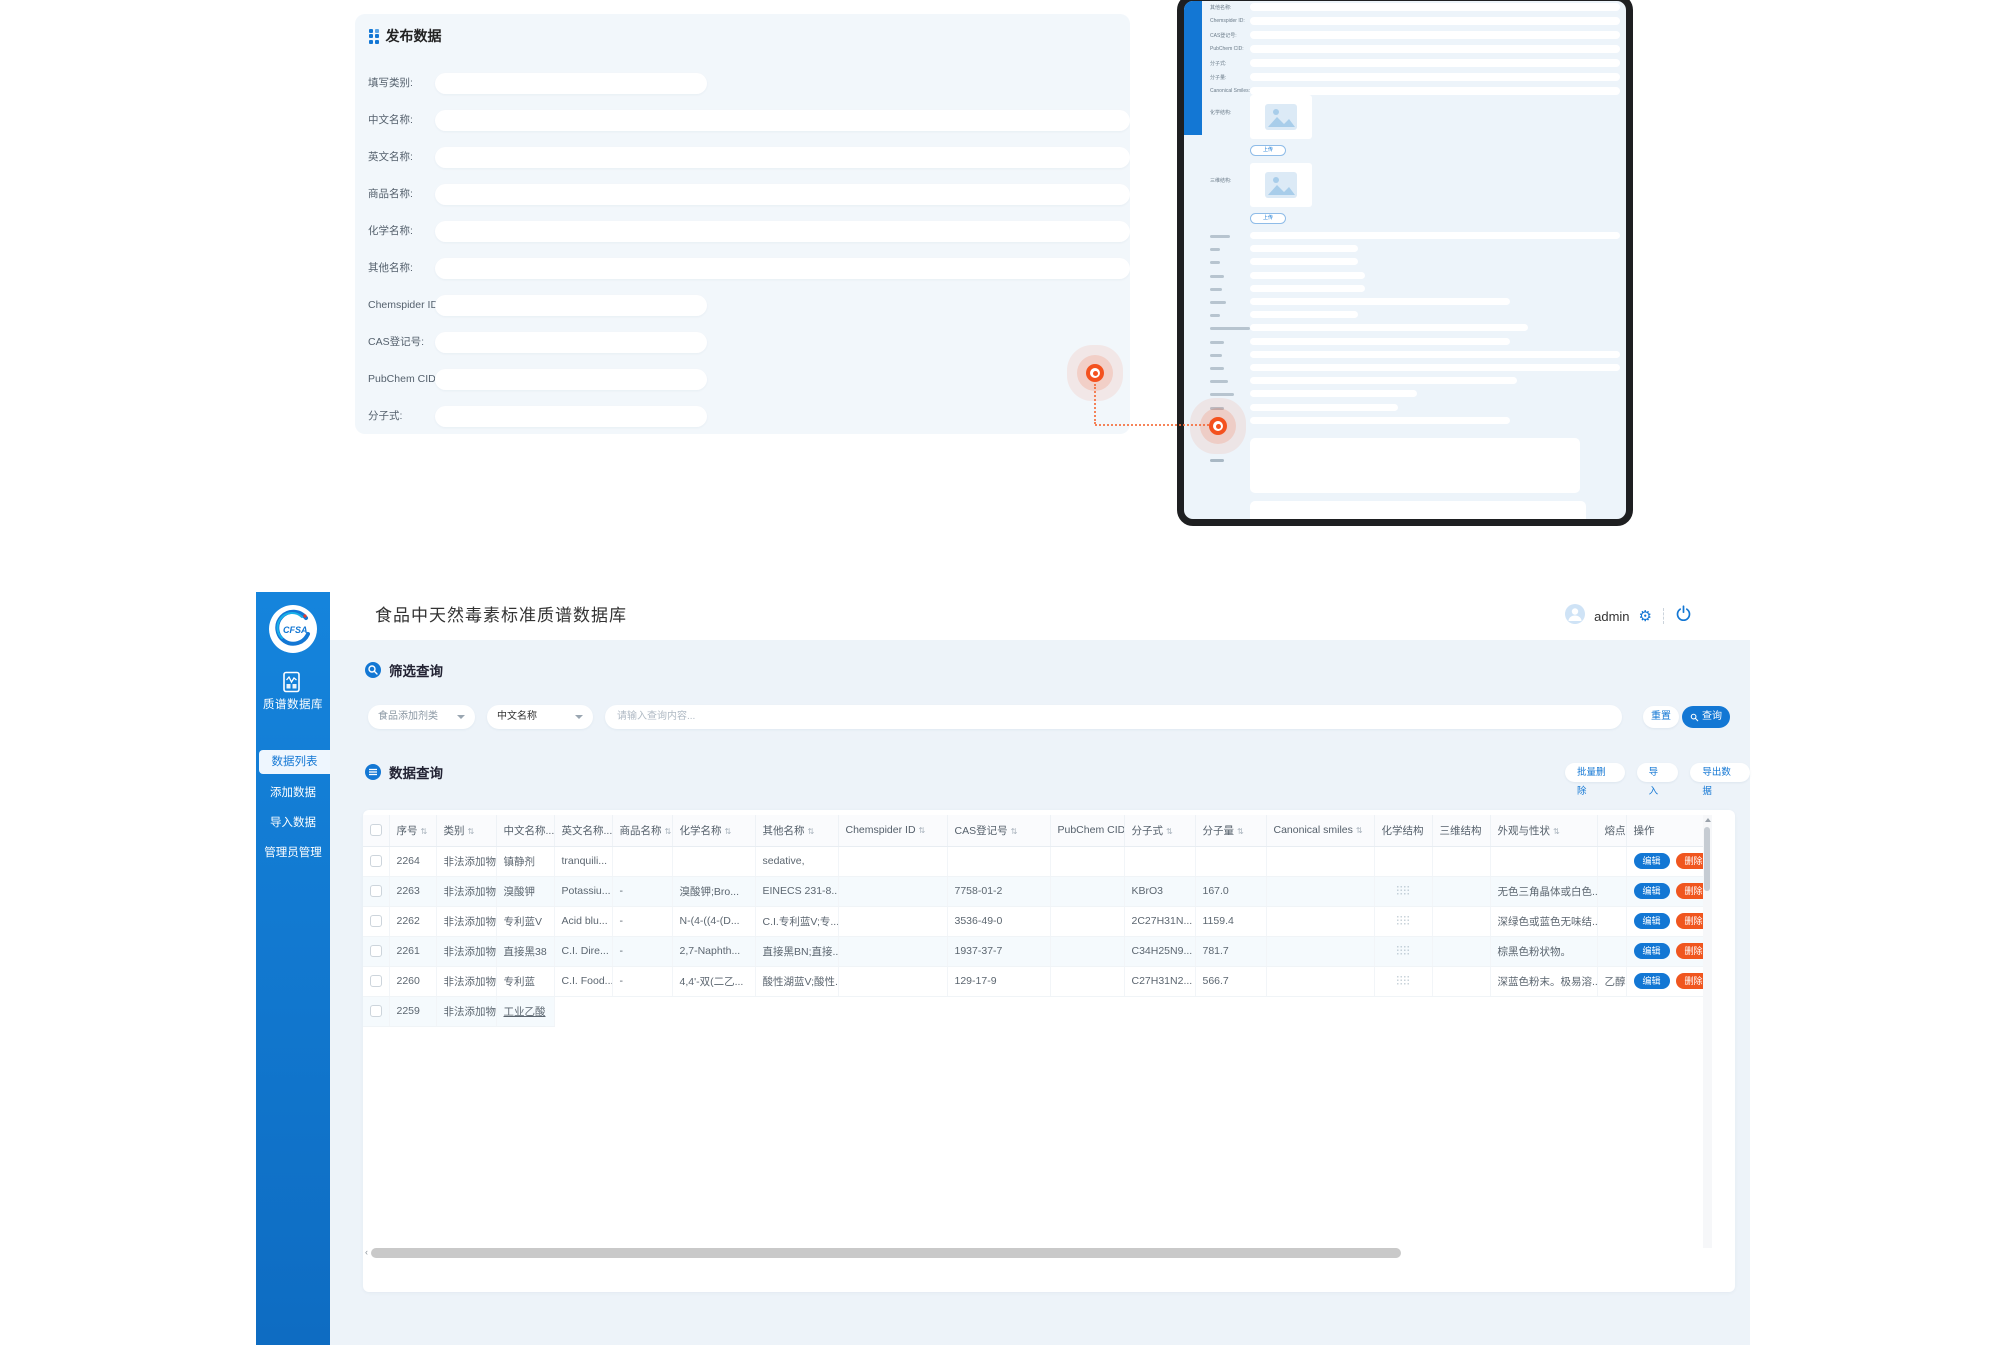  What do you see at coordinates (1575, 616) in the screenshot?
I see `avatar` at bounding box center [1575, 616].